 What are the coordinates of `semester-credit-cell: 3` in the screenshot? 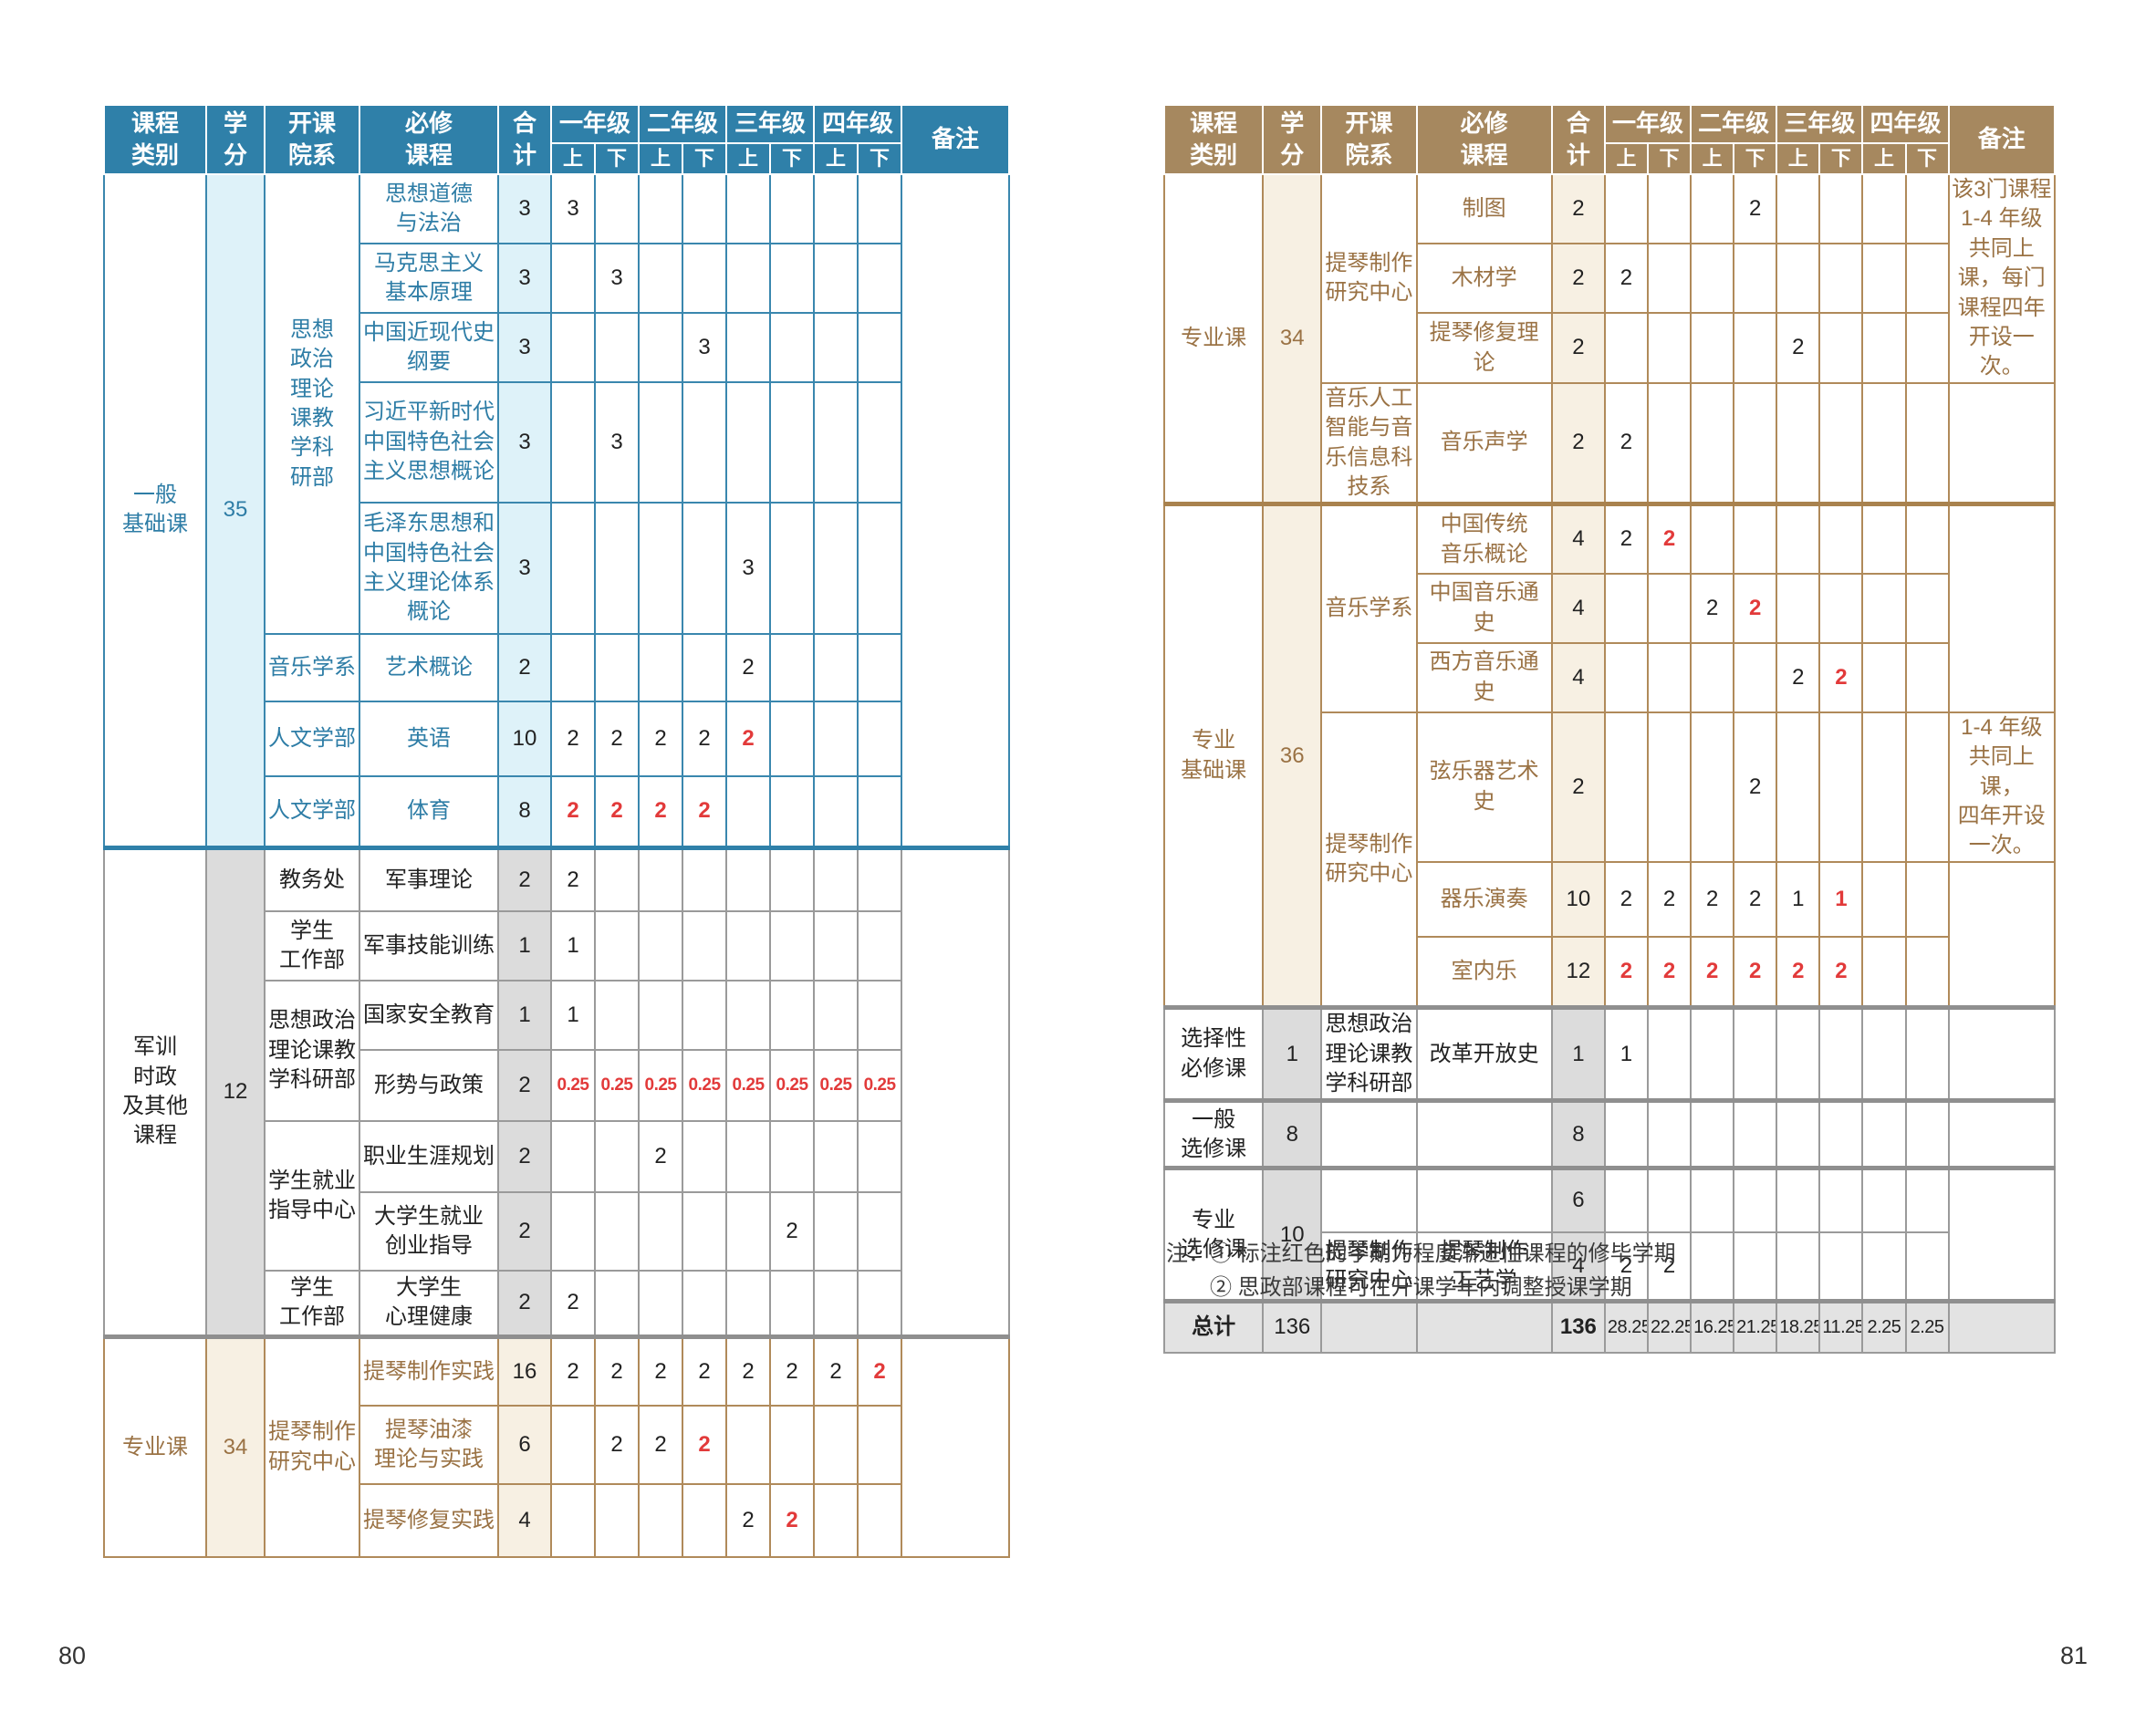 It's located at (749, 568).